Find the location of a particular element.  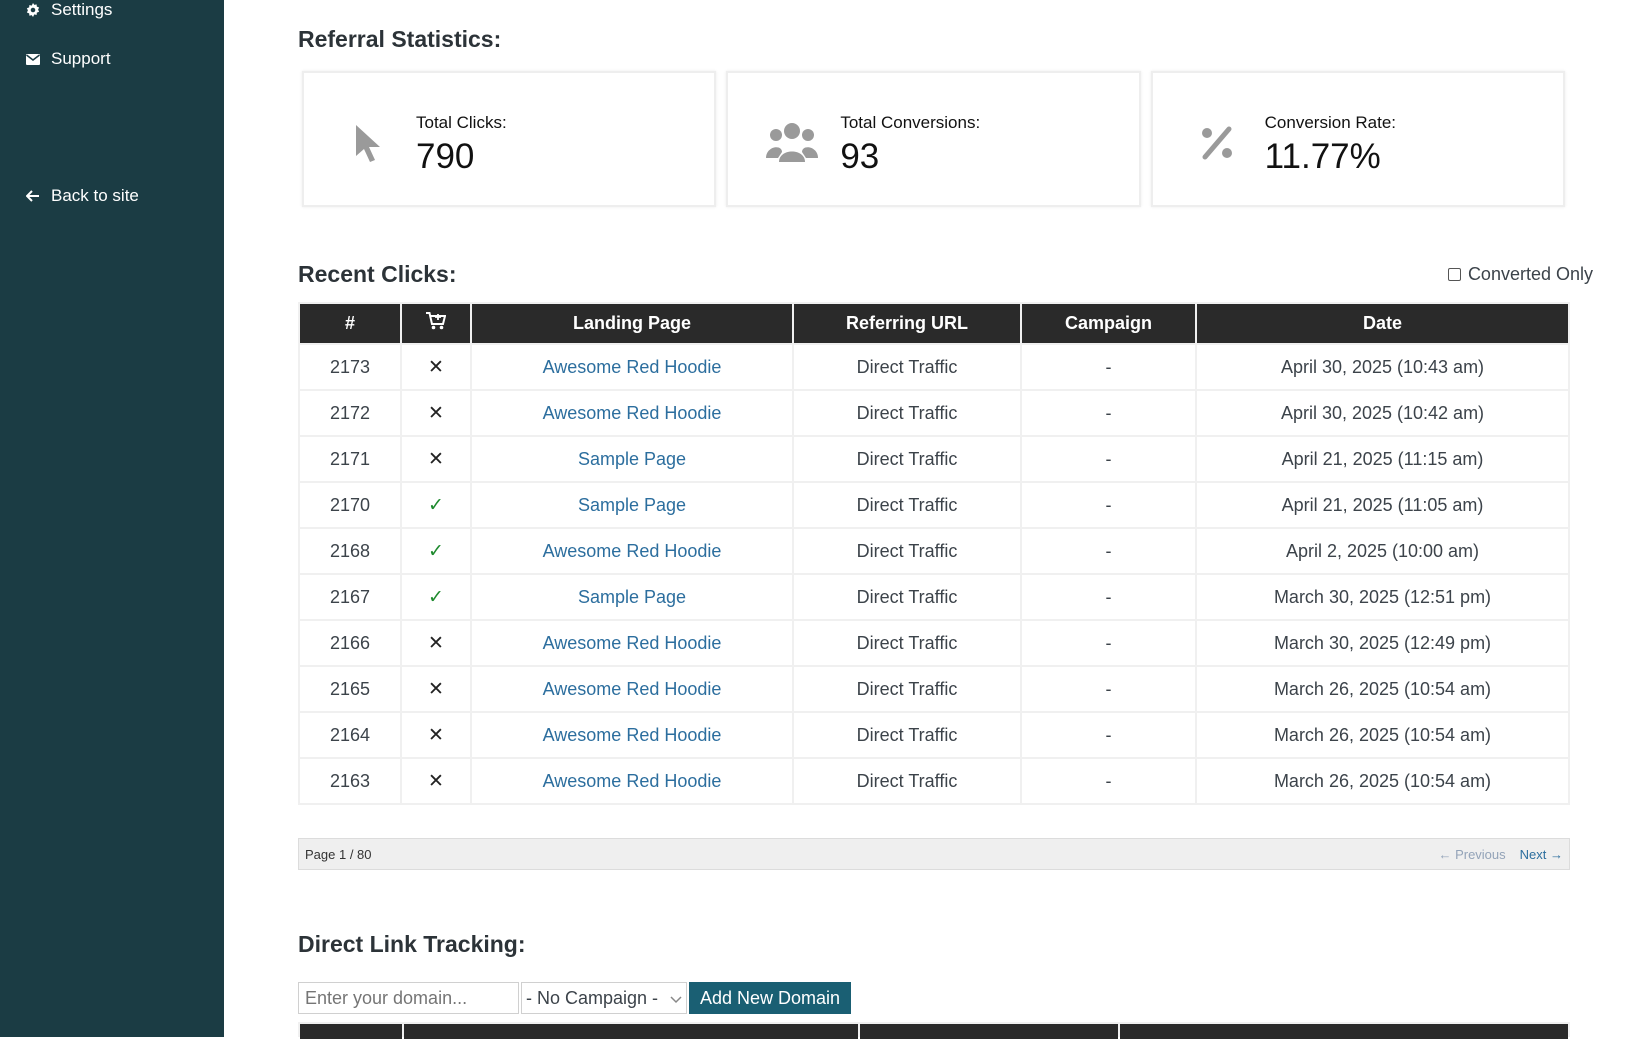

stat-label: Total Conversions: is located at coordinates (910, 122).